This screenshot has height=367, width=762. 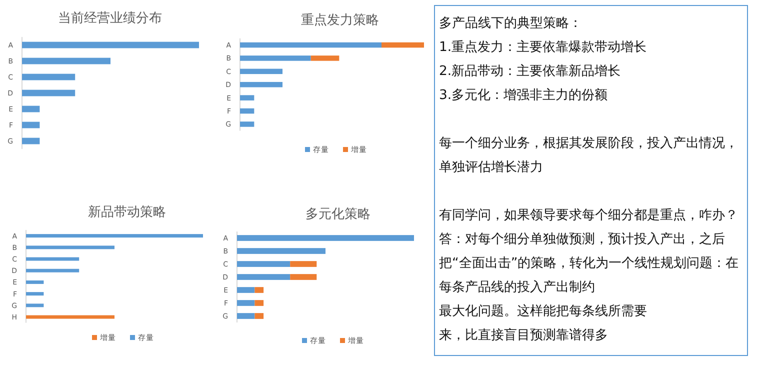 I want to click on text: 来，比直接盲目预测靠谱得多, so click(x=524, y=336).